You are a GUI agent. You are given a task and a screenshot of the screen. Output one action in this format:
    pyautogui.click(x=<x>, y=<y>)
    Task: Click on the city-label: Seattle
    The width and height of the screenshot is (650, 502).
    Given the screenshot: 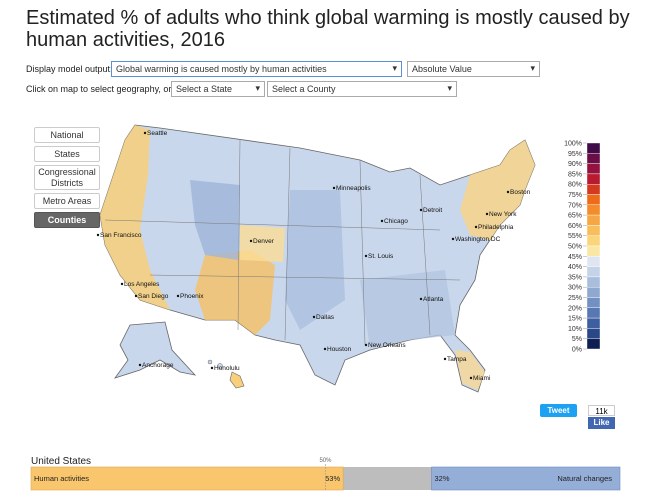 What is the action you would take?
    pyautogui.click(x=157, y=133)
    